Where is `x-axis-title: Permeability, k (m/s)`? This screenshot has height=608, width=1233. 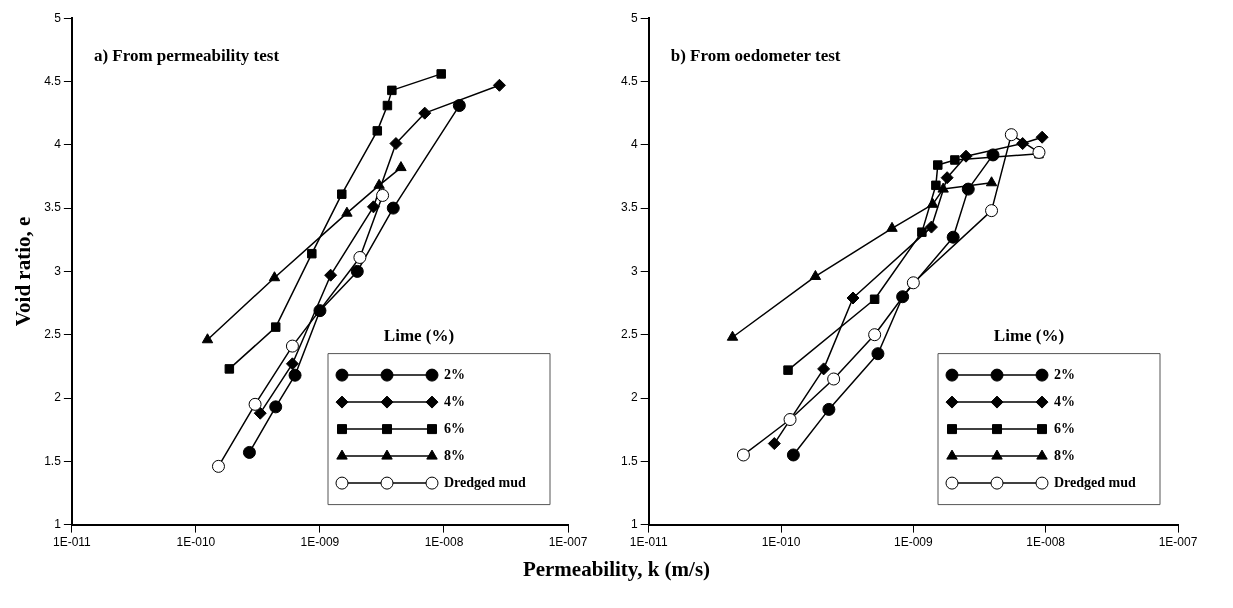
x-axis-title: Permeability, k (m/s) is located at coordinates (616, 569).